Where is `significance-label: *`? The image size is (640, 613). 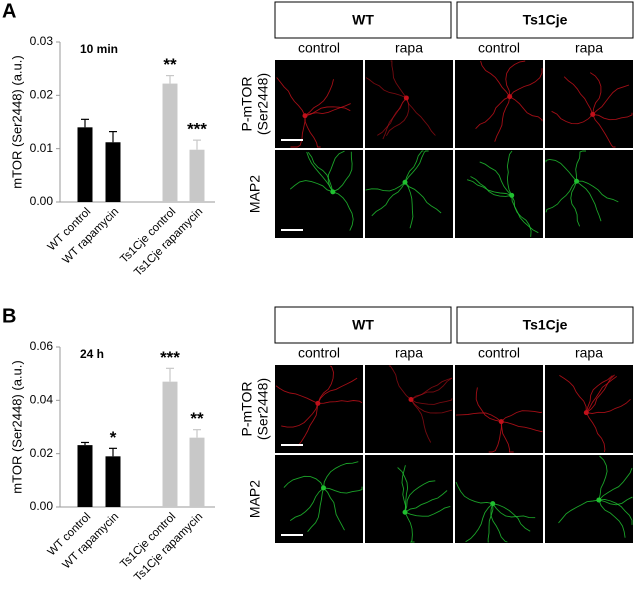
significance-label: * is located at coordinates (113, 437).